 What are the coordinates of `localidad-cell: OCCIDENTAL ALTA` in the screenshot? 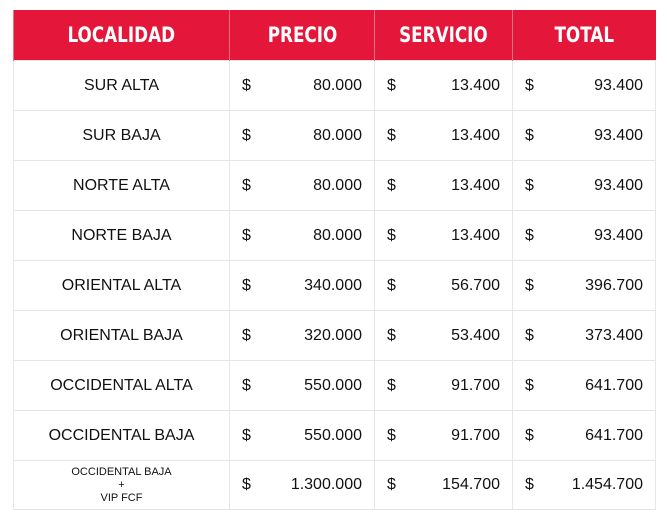 It's located at (121, 385).